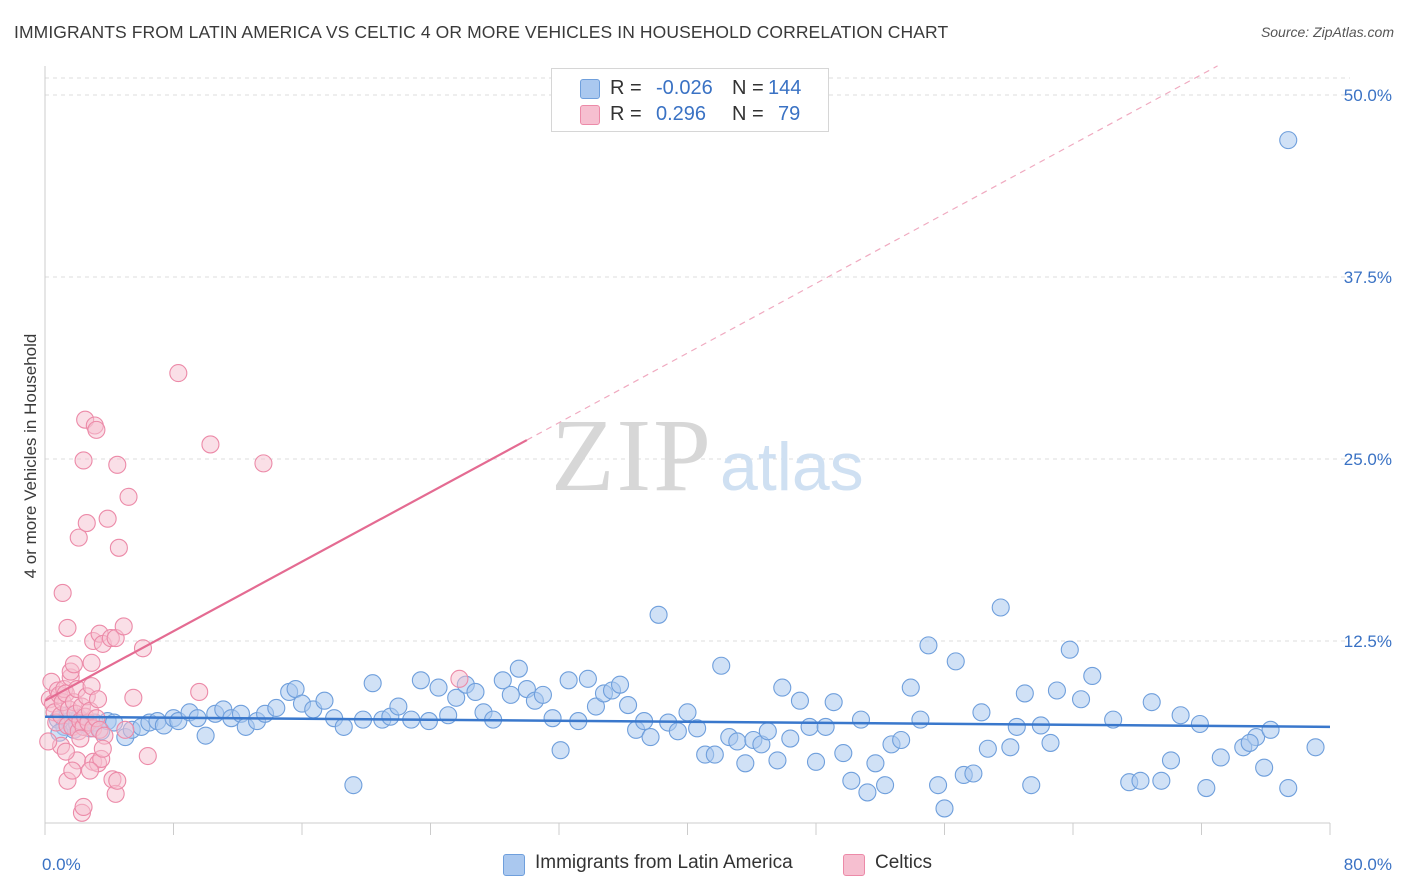  What do you see at coordinates (664, 862) in the screenshot?
I see `bottom-legend-label-blue: Immigrants from Latin America` at bounding box center [664, 862].